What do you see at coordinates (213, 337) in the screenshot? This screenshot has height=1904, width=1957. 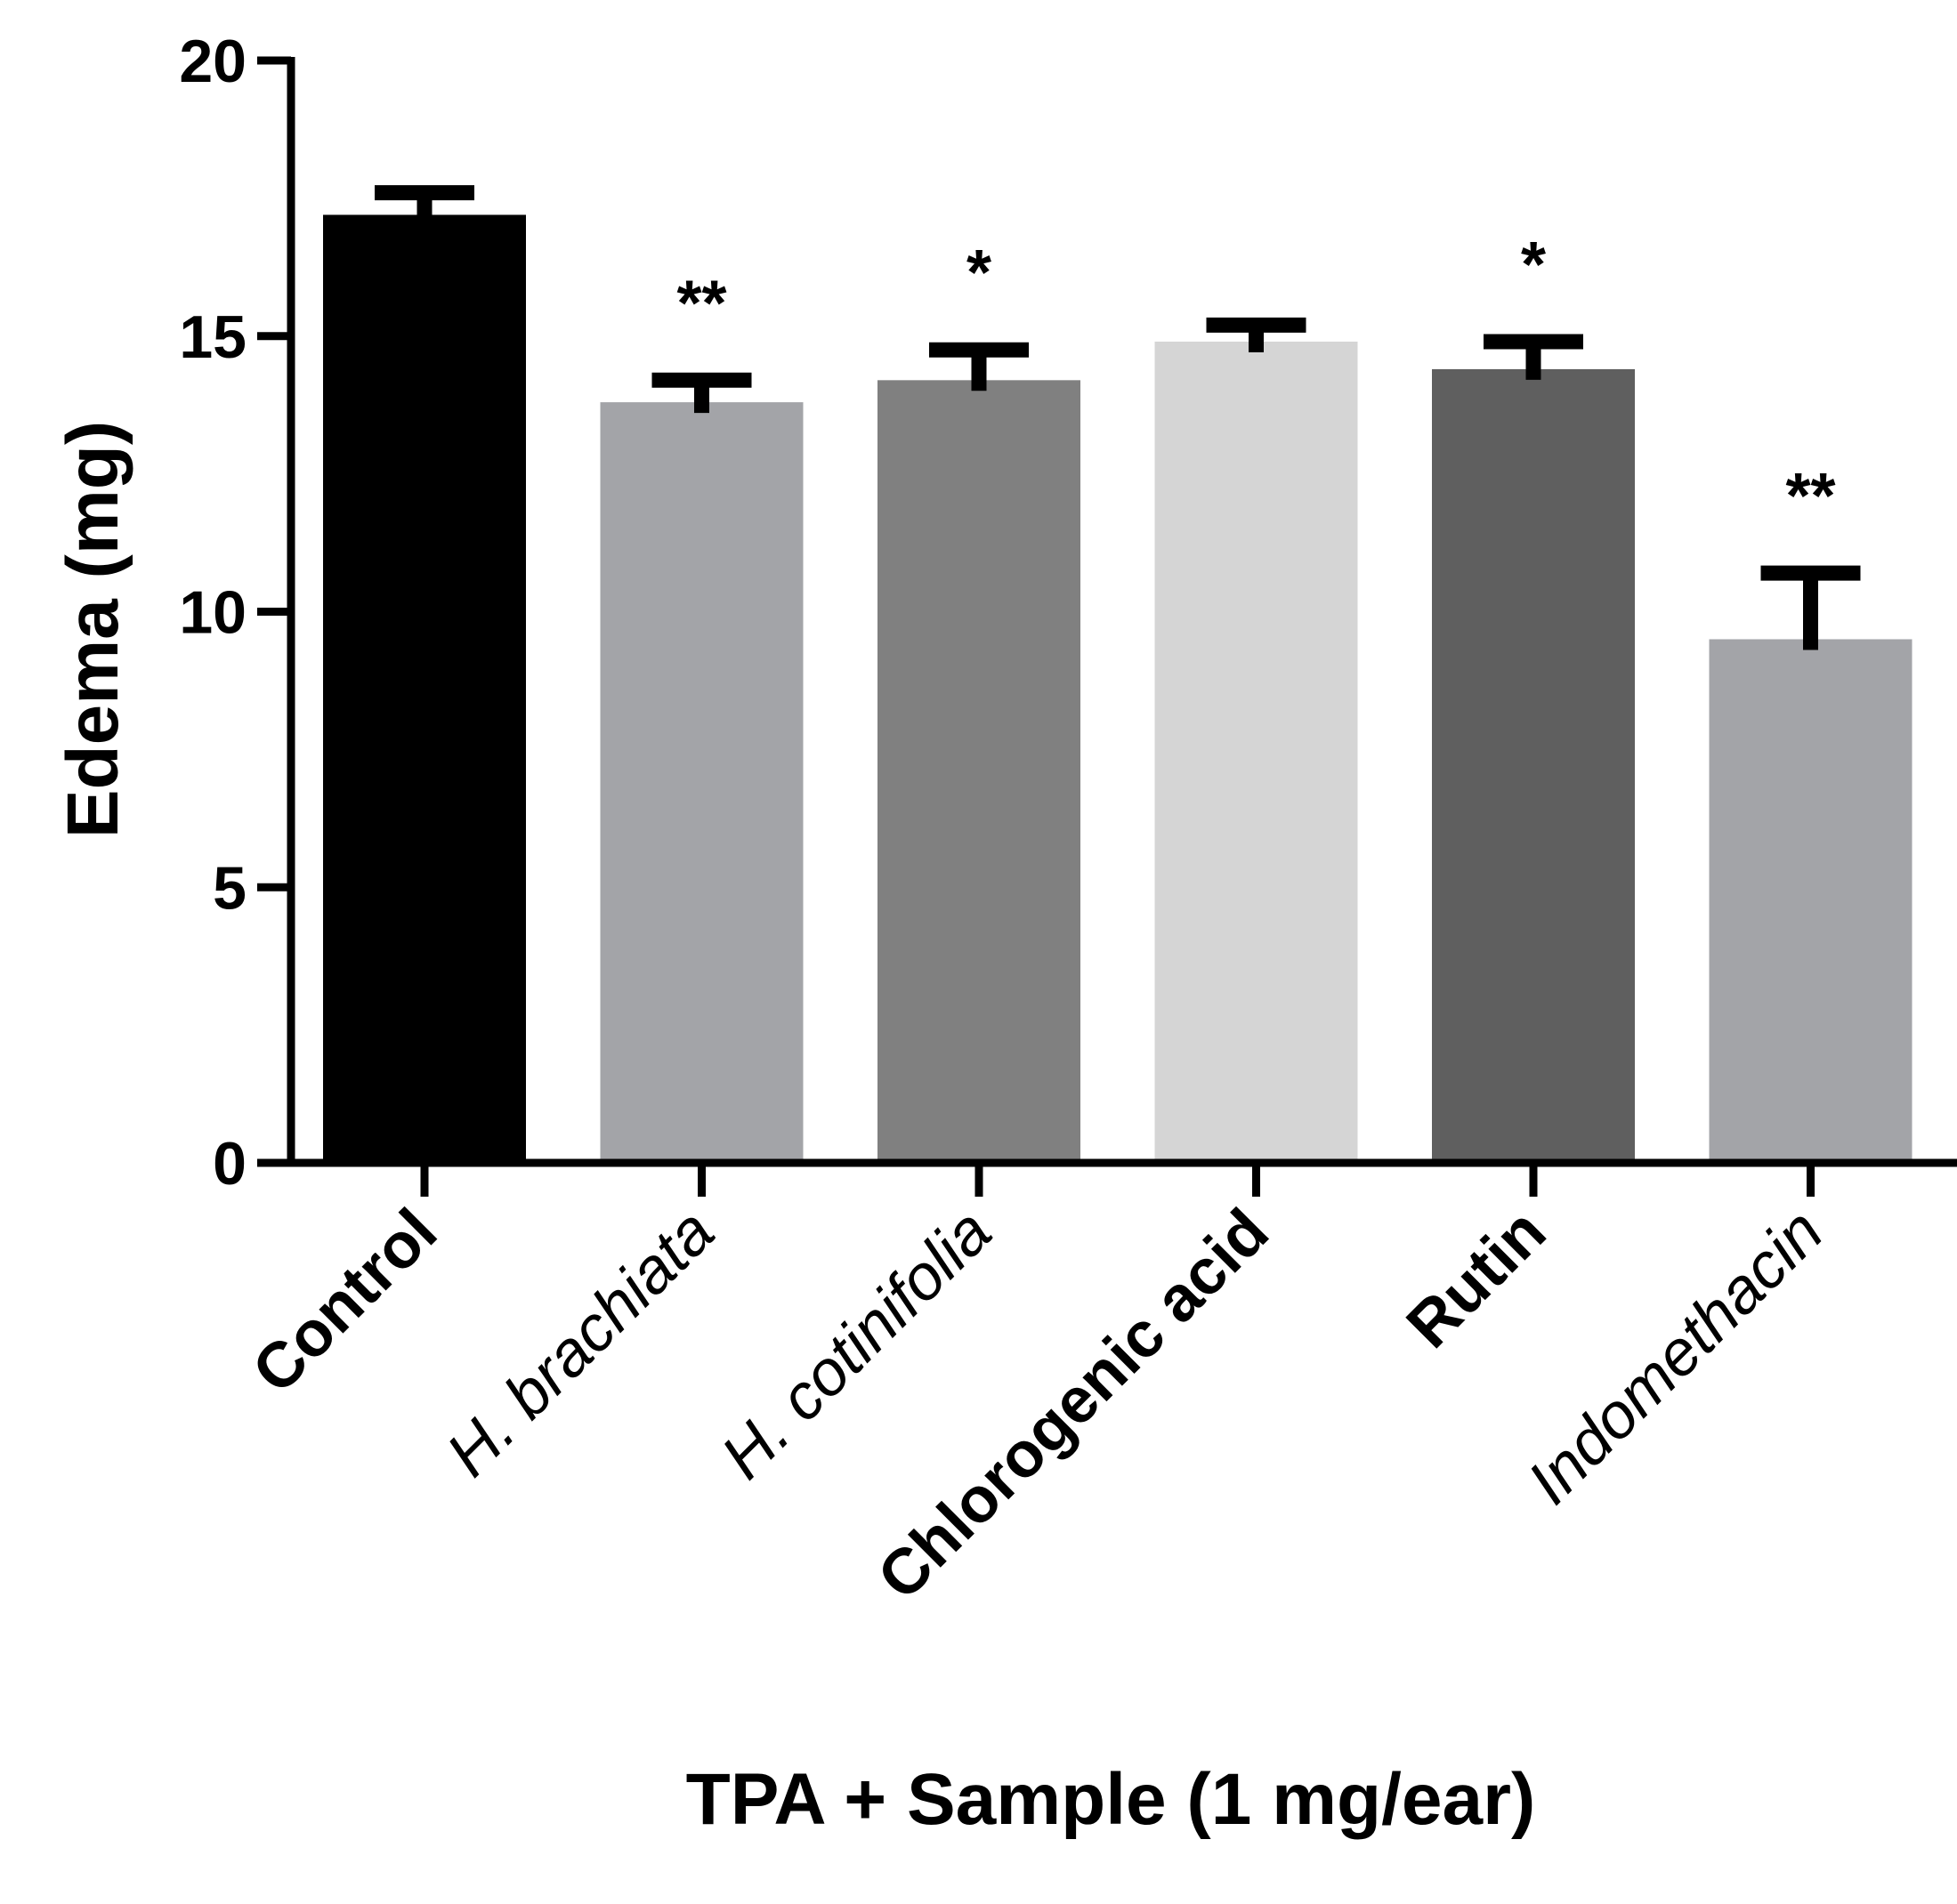 I see `y-tick-label: 15` at bounding box center [213, 337].